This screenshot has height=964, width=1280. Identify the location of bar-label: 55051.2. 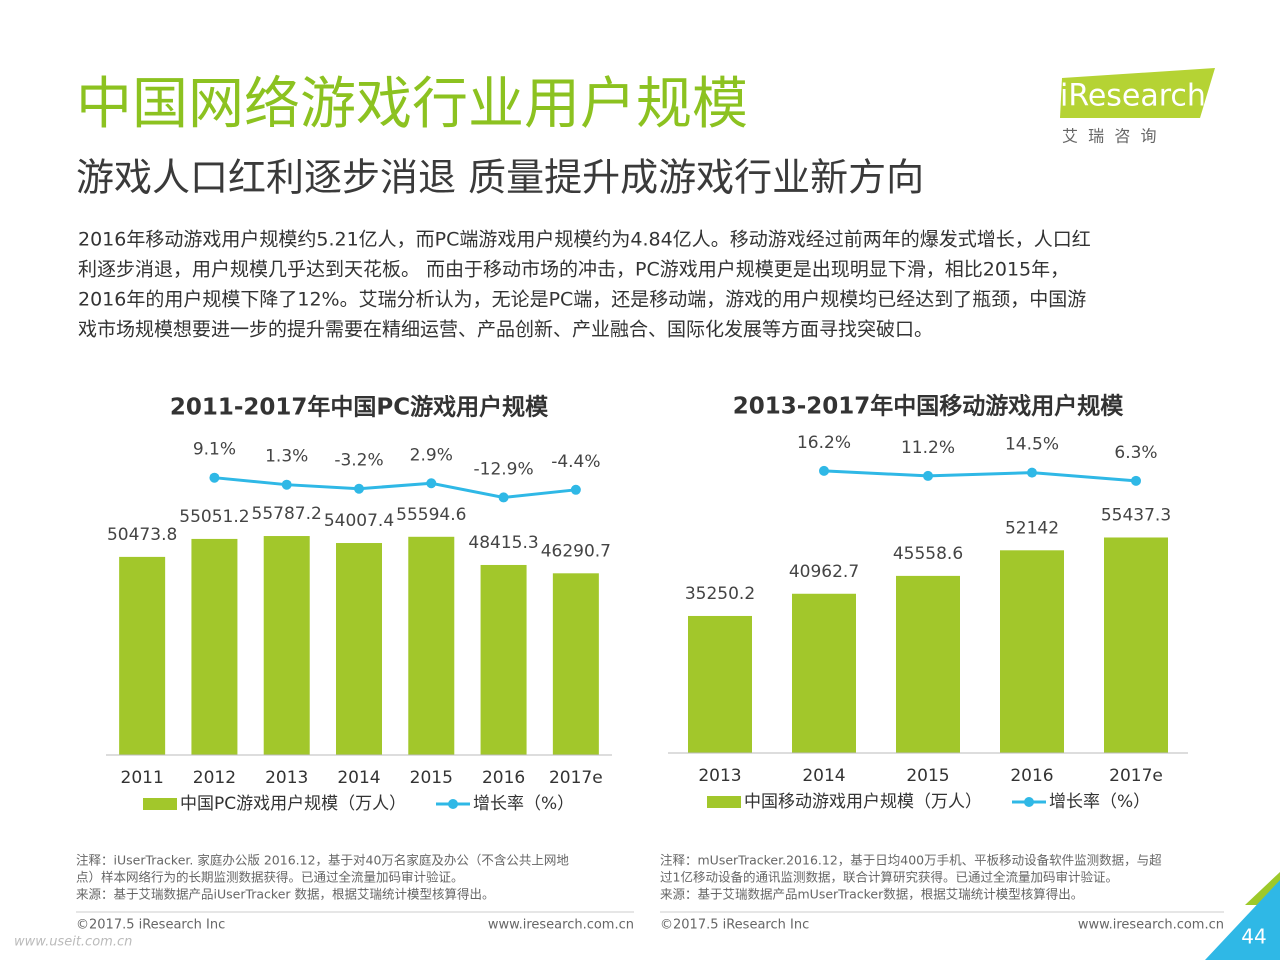
(214, 517).